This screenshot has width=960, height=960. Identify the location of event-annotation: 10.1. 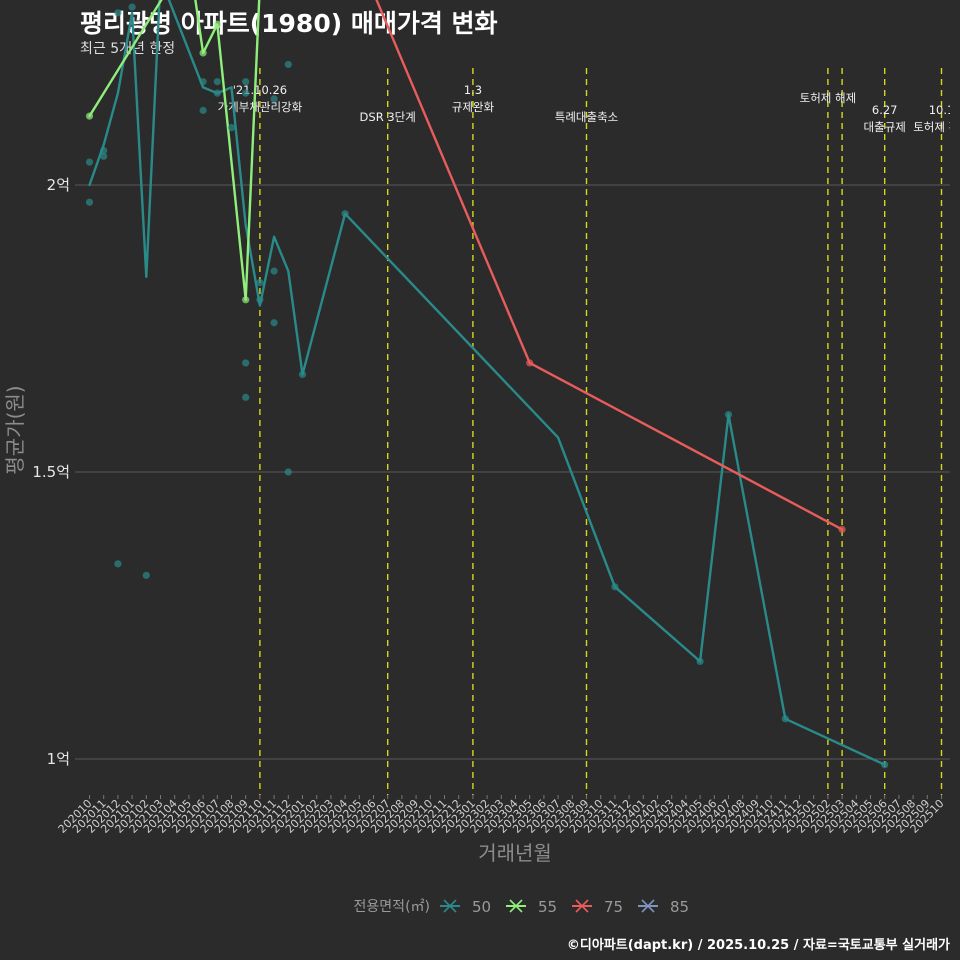
(942, 110).